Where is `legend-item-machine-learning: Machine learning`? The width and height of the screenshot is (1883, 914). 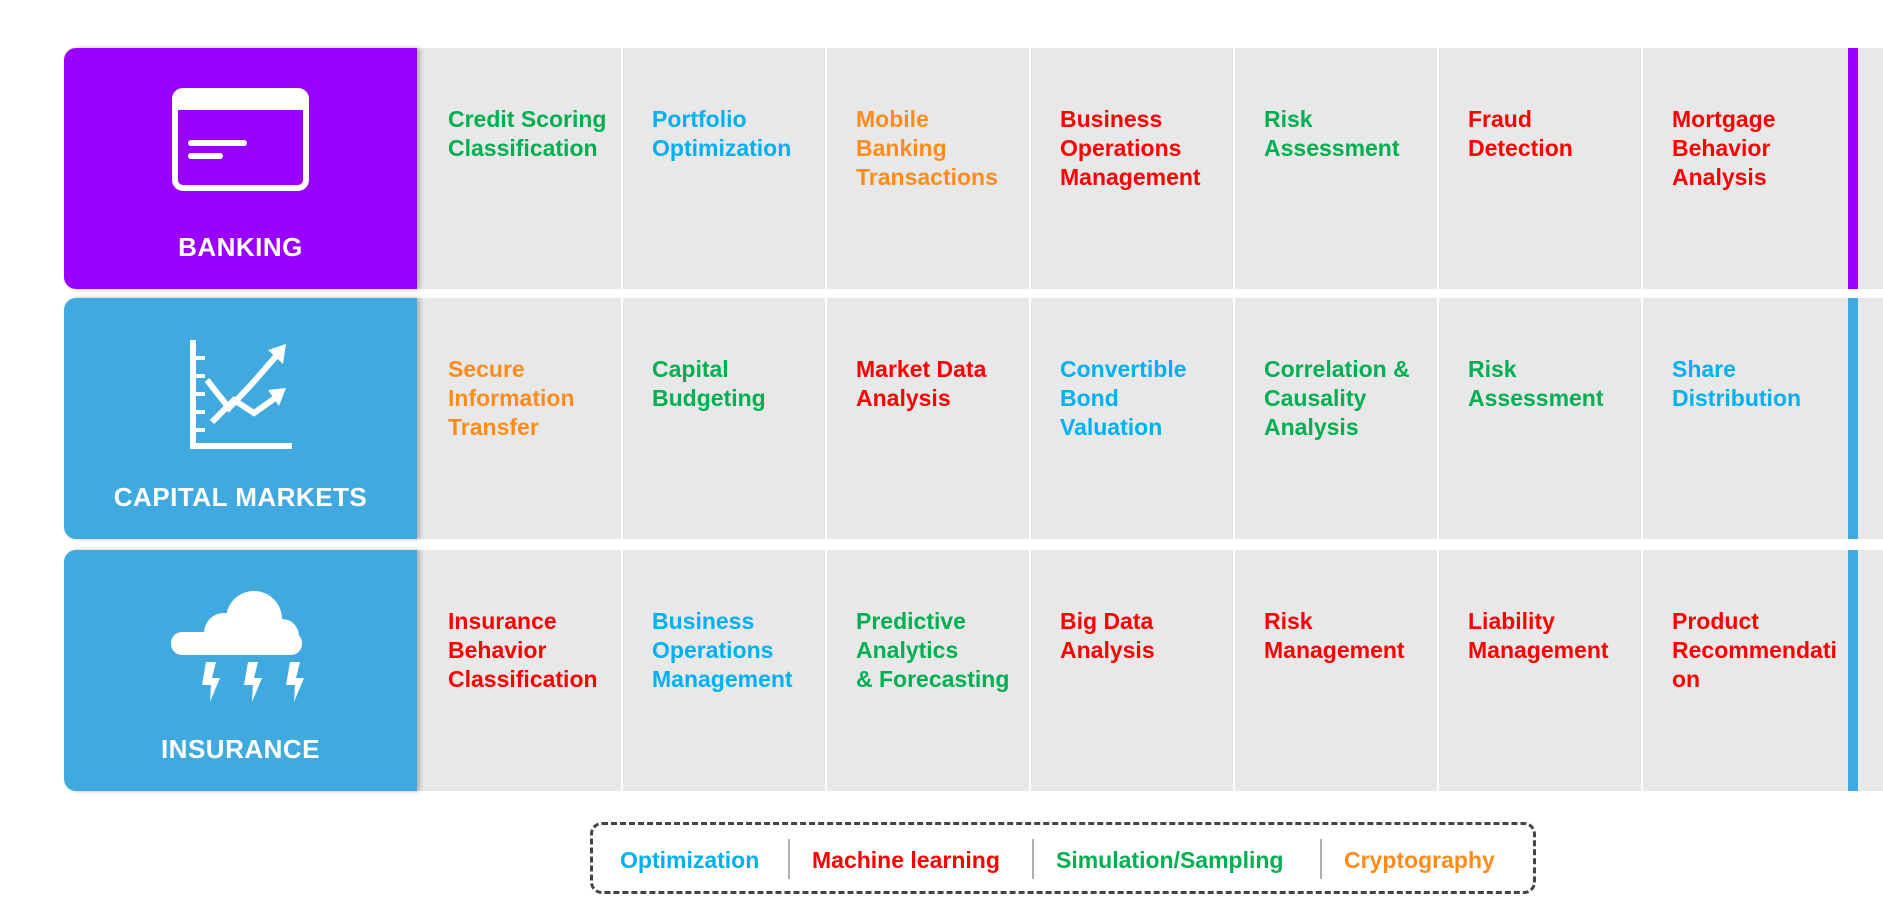 legend-item-machine-learning: Machine learning is located at coordinates (906, 860).